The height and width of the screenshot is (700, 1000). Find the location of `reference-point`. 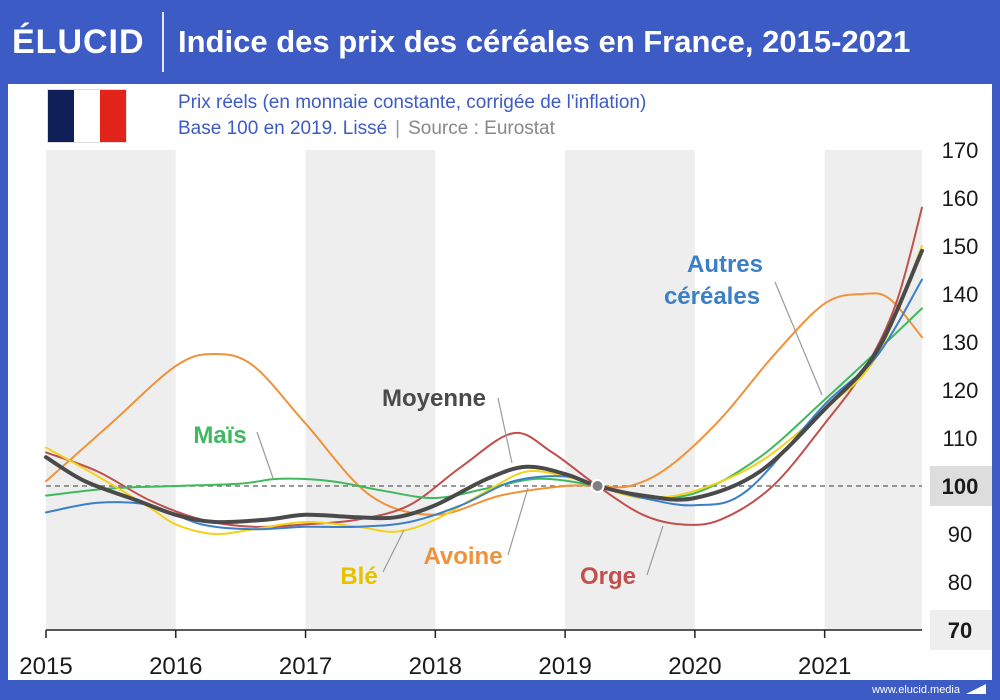

reference-point is located at coordinates (597, 486).